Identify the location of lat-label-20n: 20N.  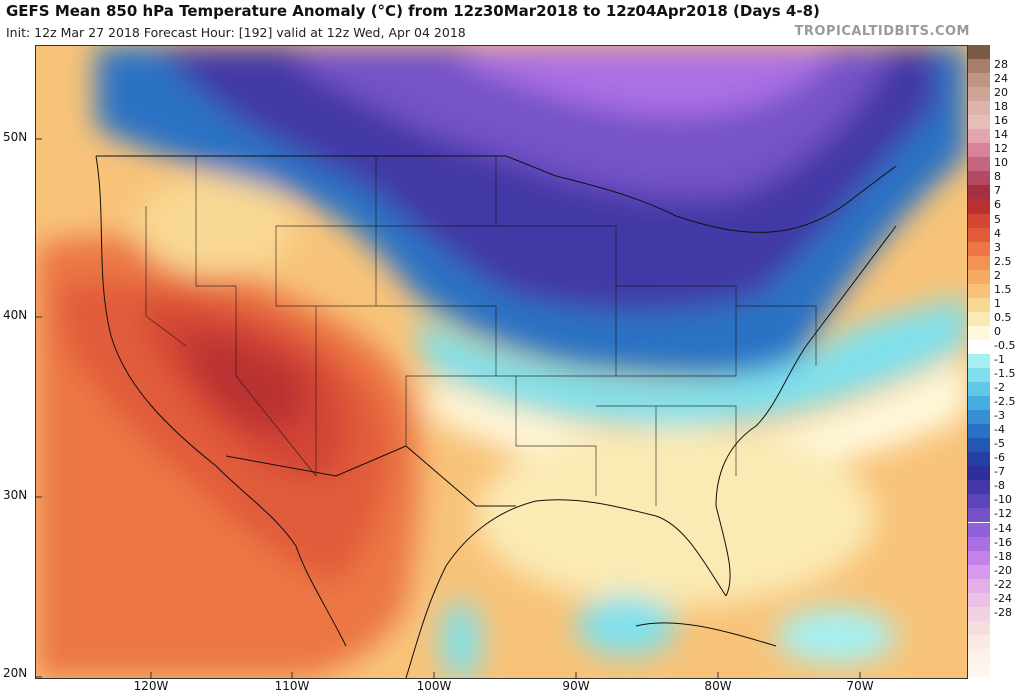
(15, 673).